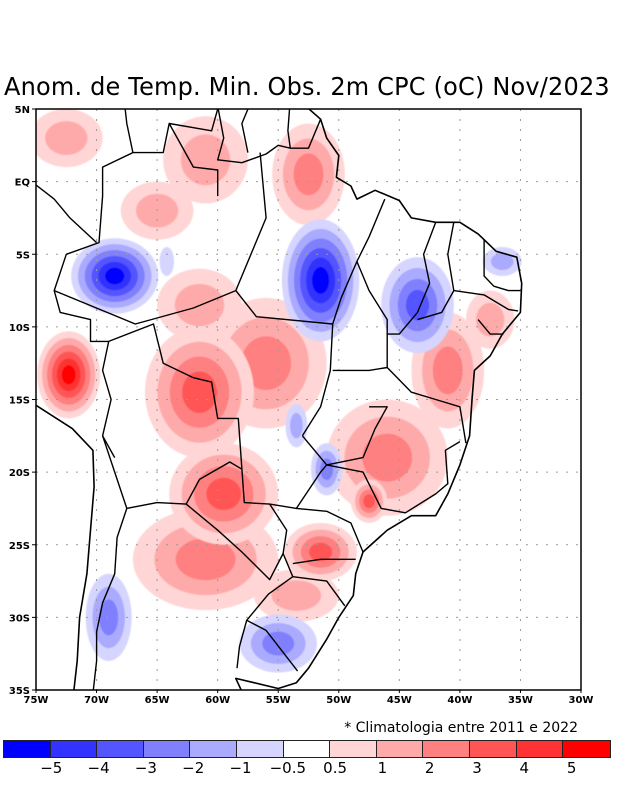  What do you see at coordinates (234, 542) in the screenshot?
I see `border-paraguay-argentina` at bounding box center [234, 542].